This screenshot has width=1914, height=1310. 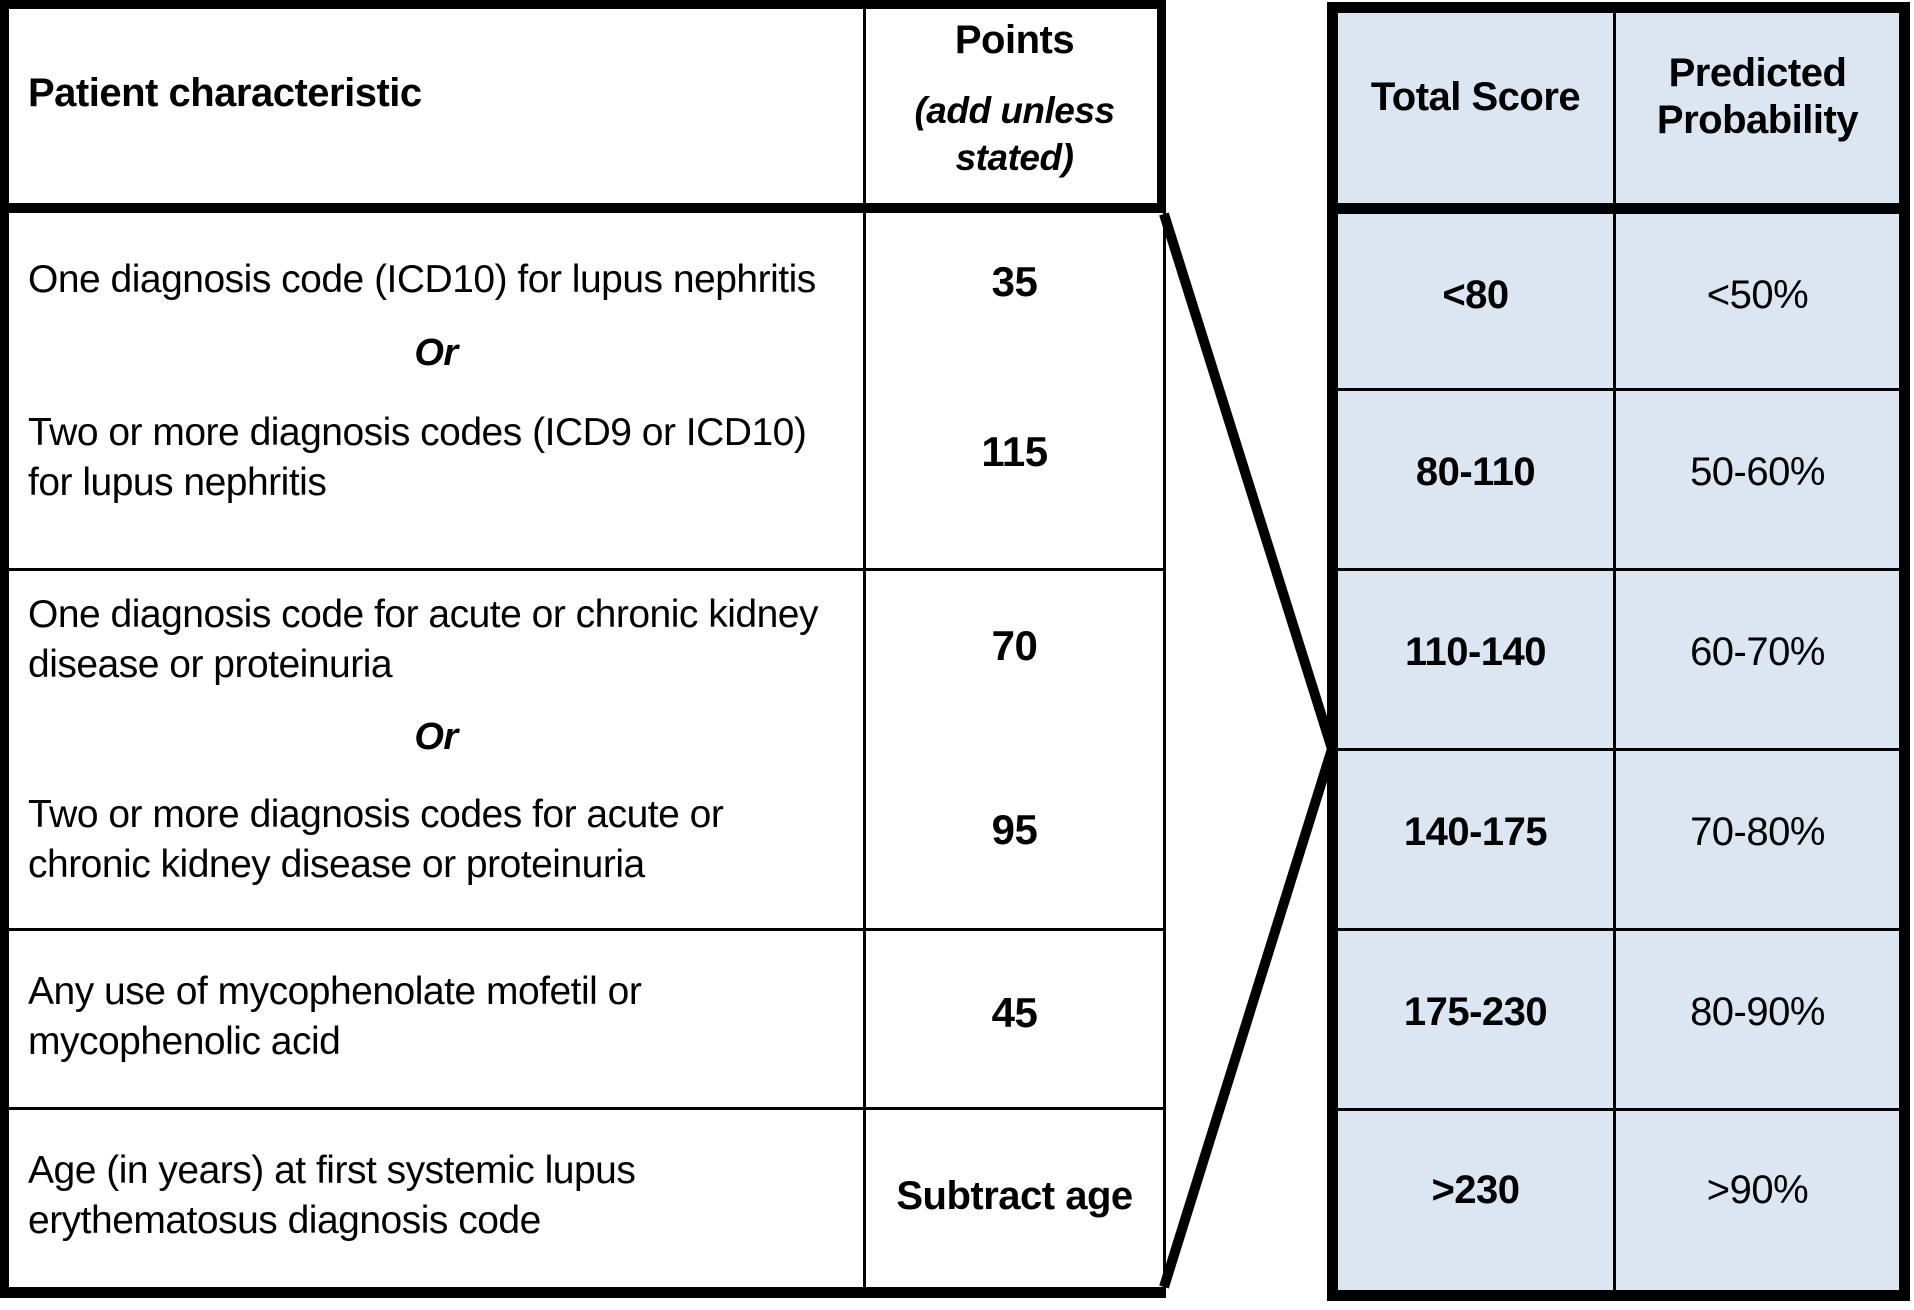 What do you see at coordinates (1164, 643) in the screenshot?
I see `left-table-right-border` at bounding box center [1164, 643].